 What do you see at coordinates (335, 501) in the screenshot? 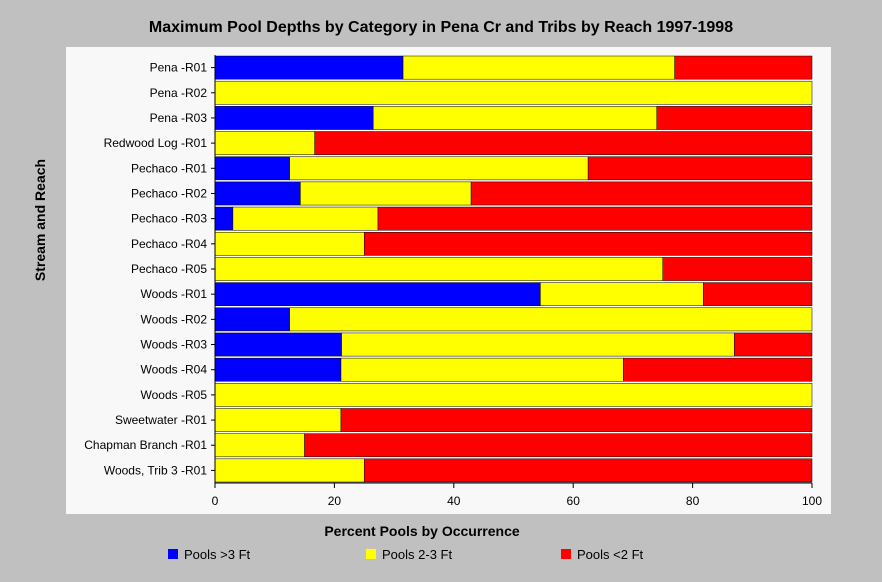
I see `x-tick-label: 20` at bounding box center [335, 501].